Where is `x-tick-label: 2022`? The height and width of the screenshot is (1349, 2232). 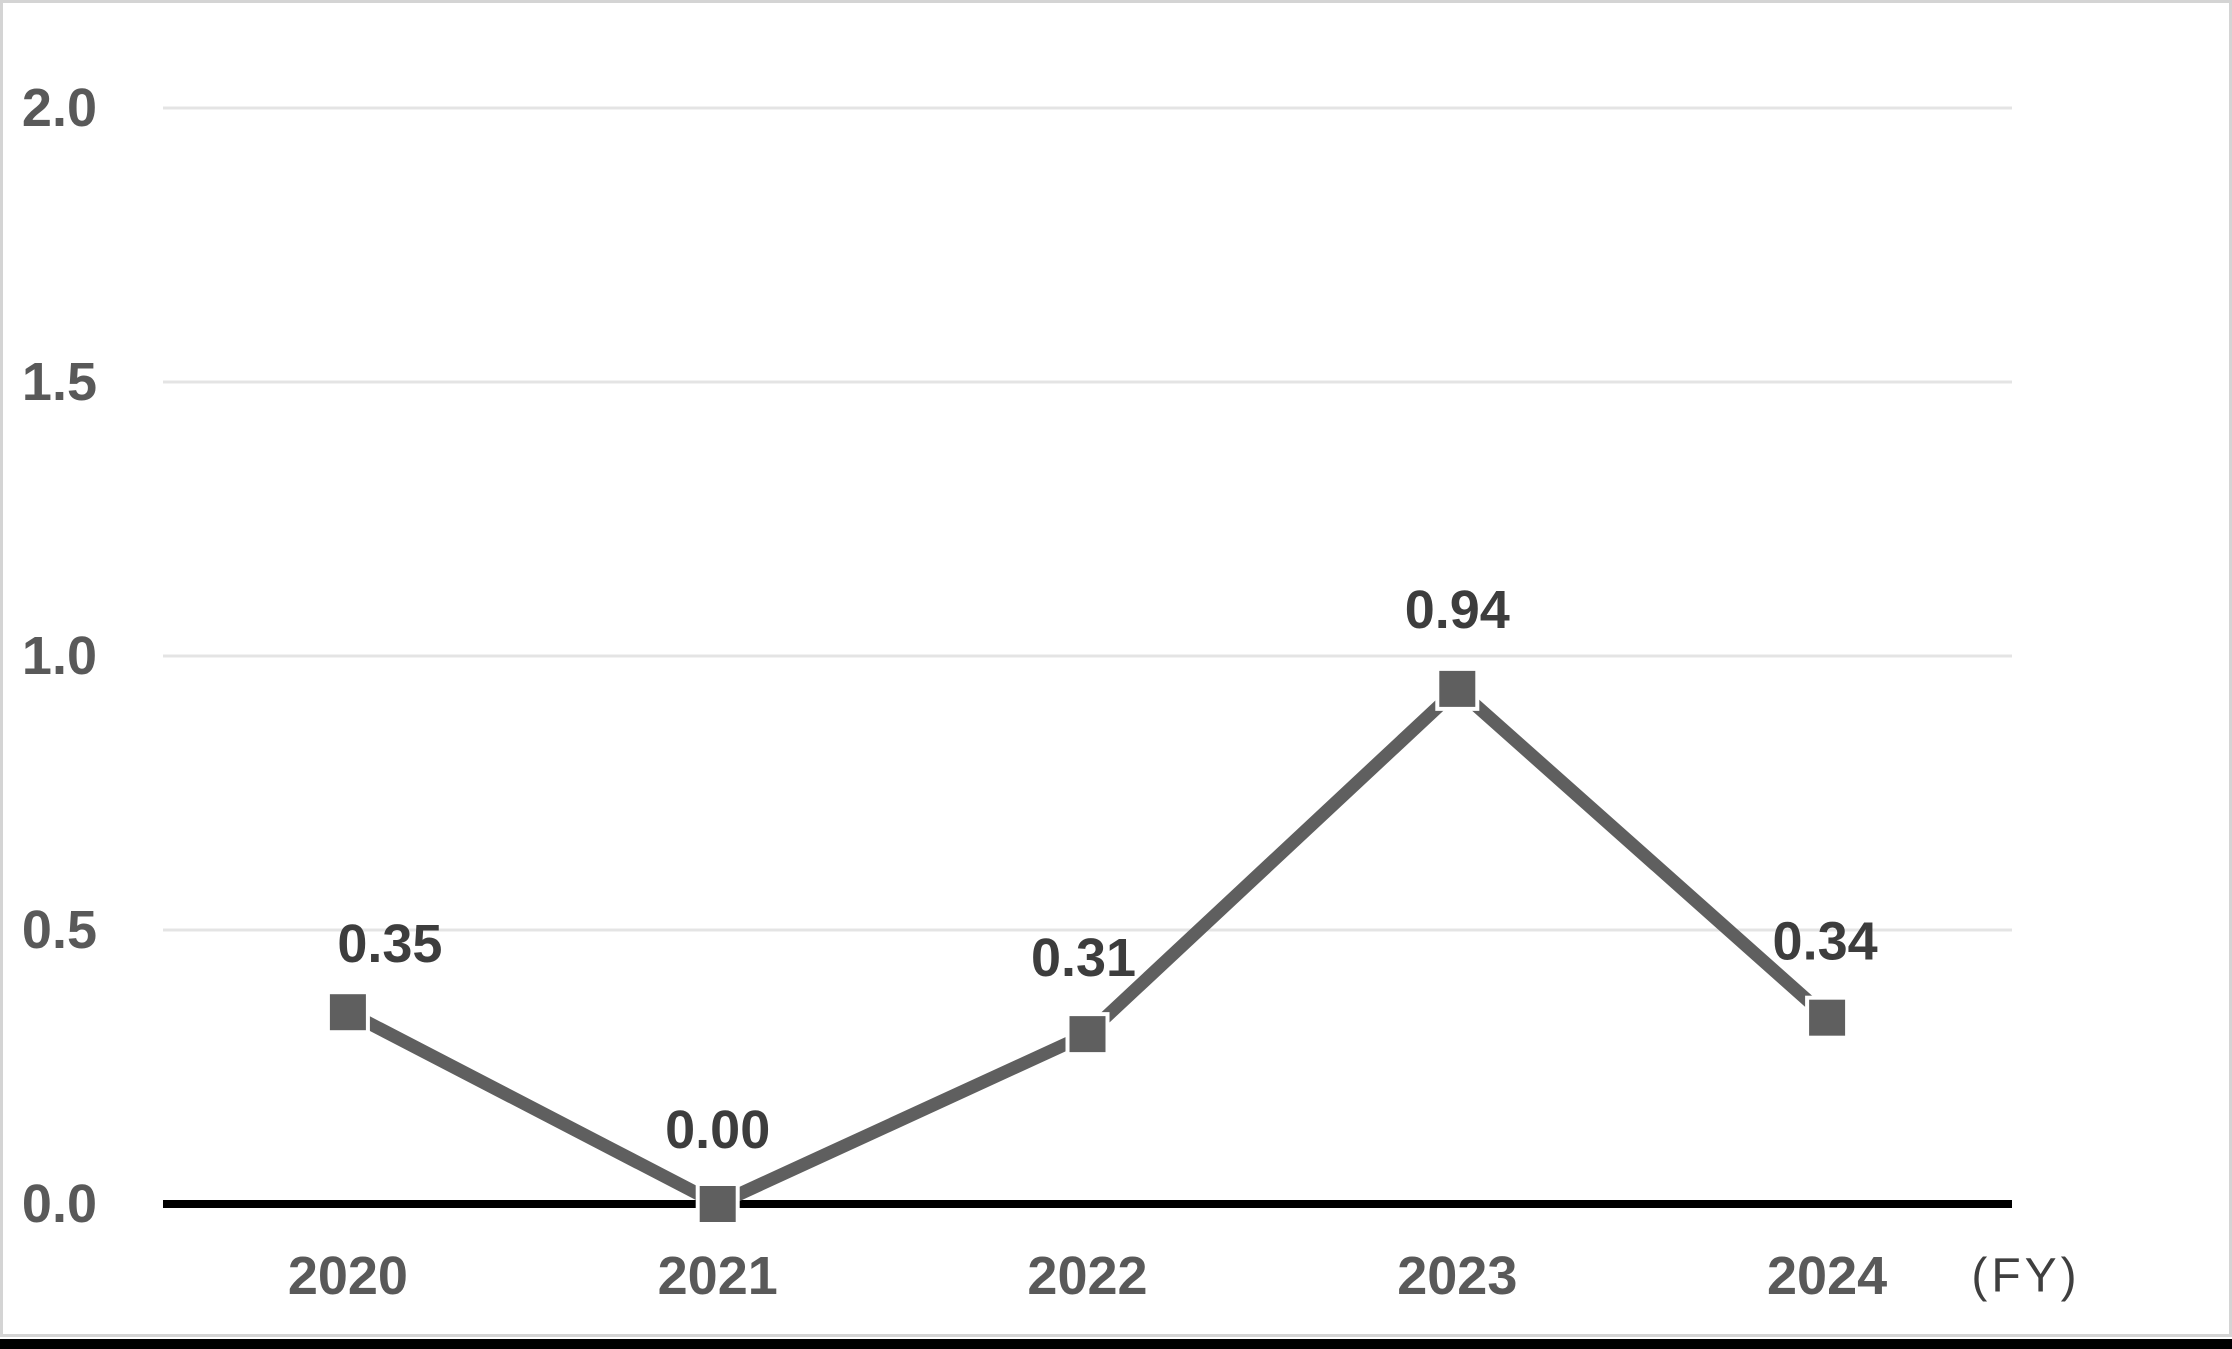 x-tick-label: 2022 is located at coordinates (1087, 1276).